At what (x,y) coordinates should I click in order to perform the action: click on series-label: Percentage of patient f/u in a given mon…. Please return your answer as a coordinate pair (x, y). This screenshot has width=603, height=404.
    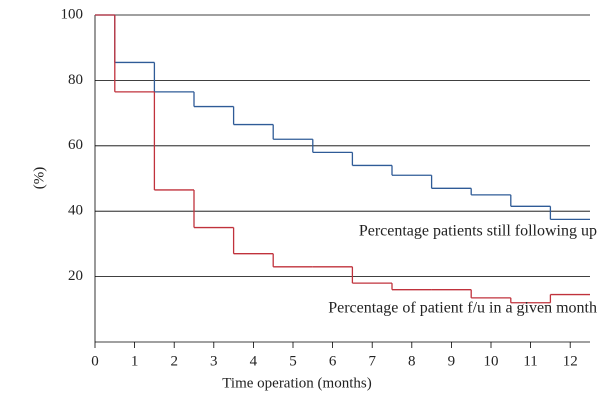
    Looking at the image, I should click on (462, 308).